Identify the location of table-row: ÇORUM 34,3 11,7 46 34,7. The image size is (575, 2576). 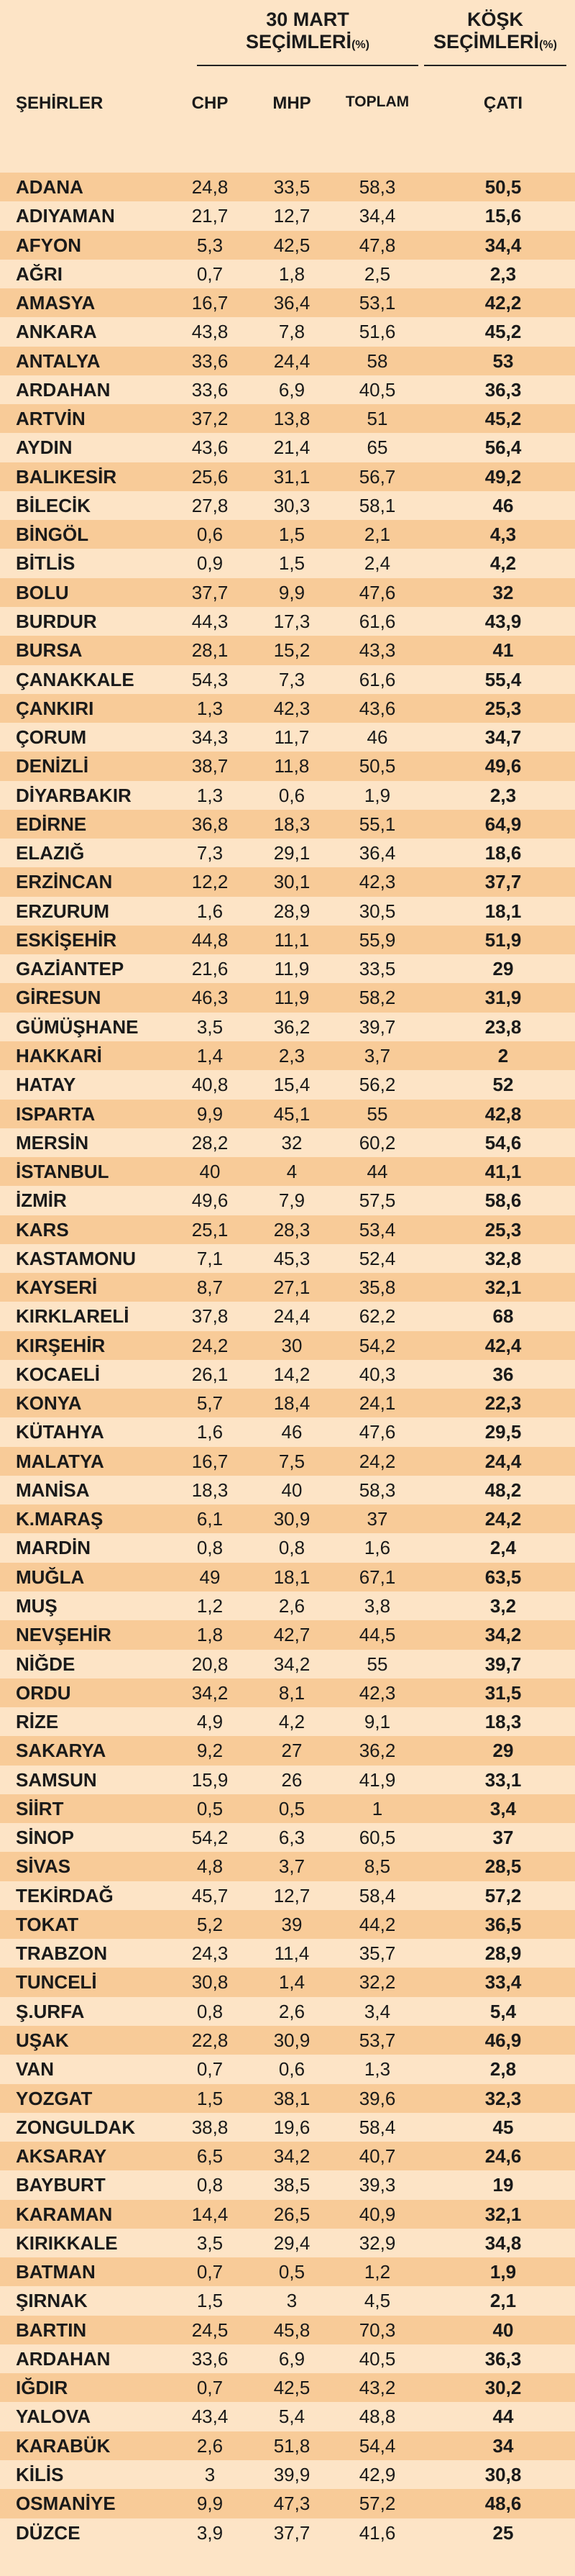
(287, 737).